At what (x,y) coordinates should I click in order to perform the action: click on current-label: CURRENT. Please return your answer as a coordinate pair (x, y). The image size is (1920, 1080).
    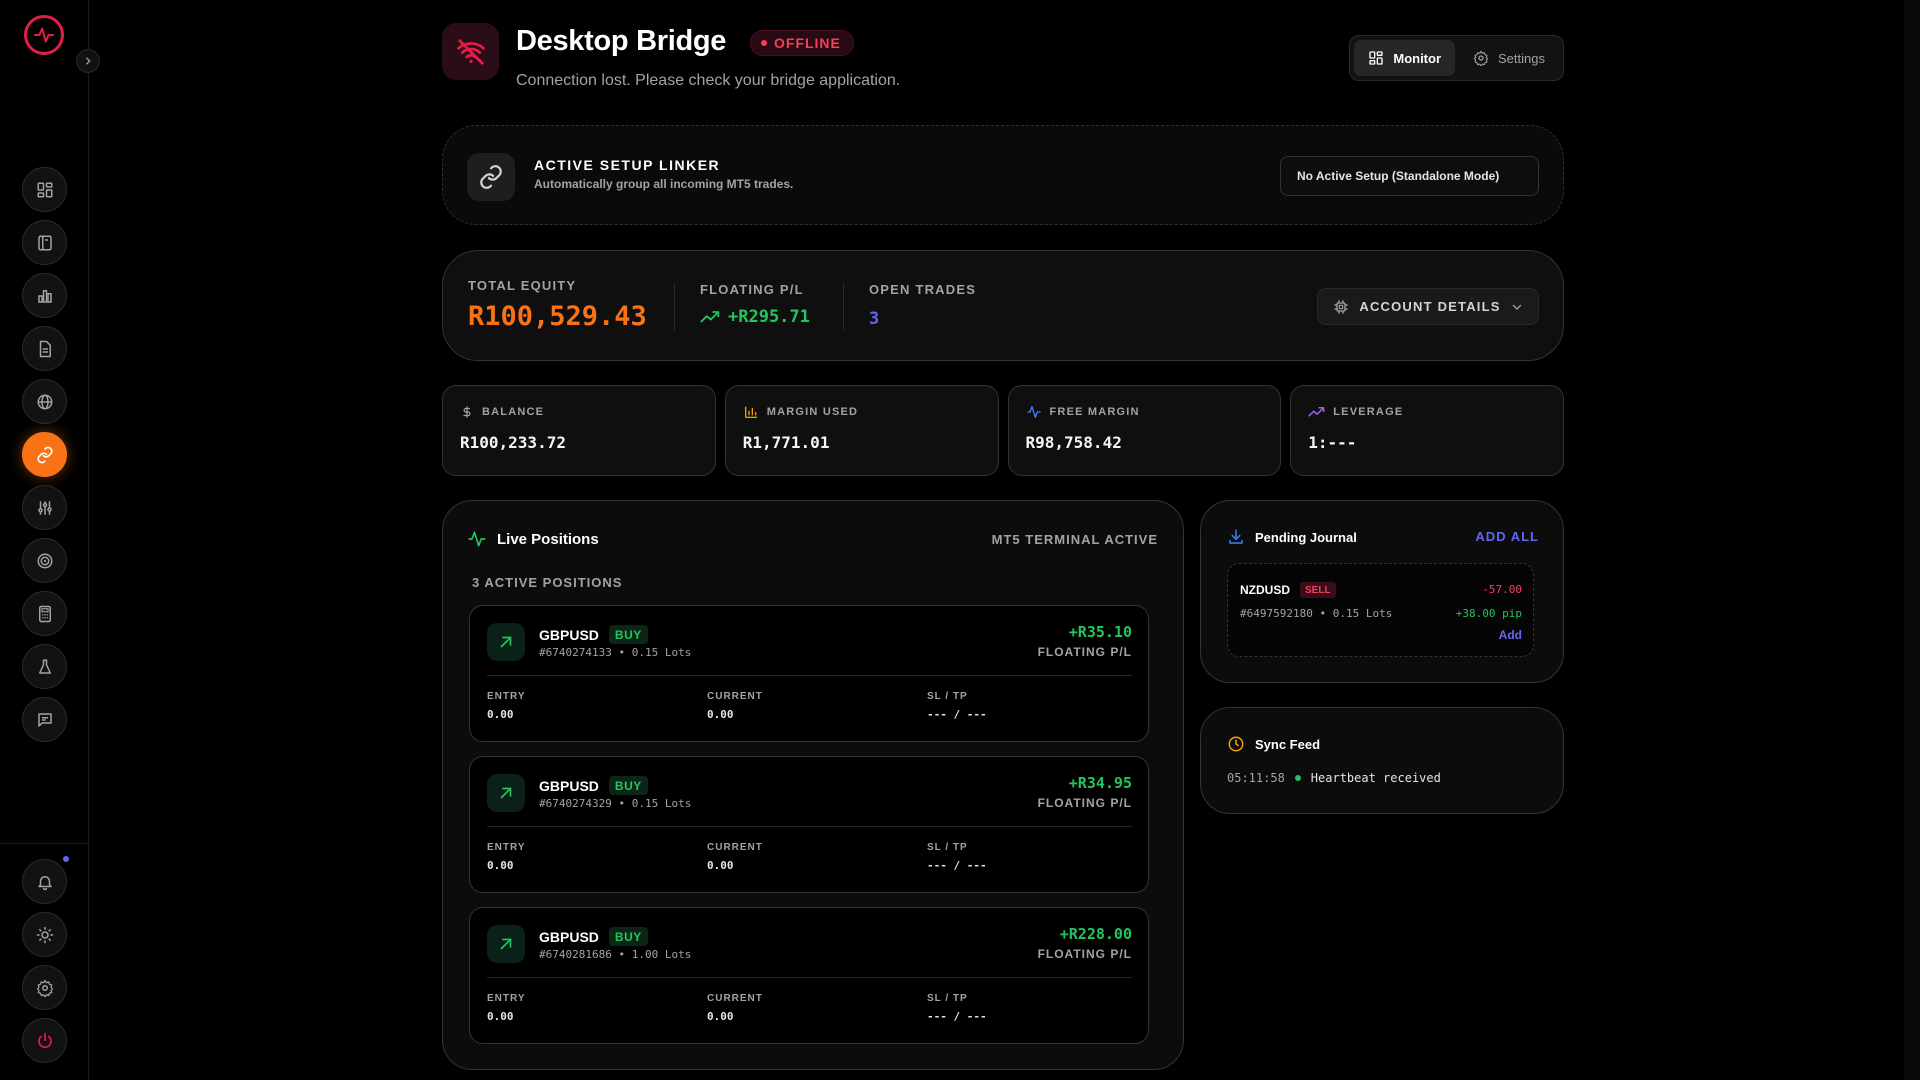
    Looking at the image, I should click on (735, 998).